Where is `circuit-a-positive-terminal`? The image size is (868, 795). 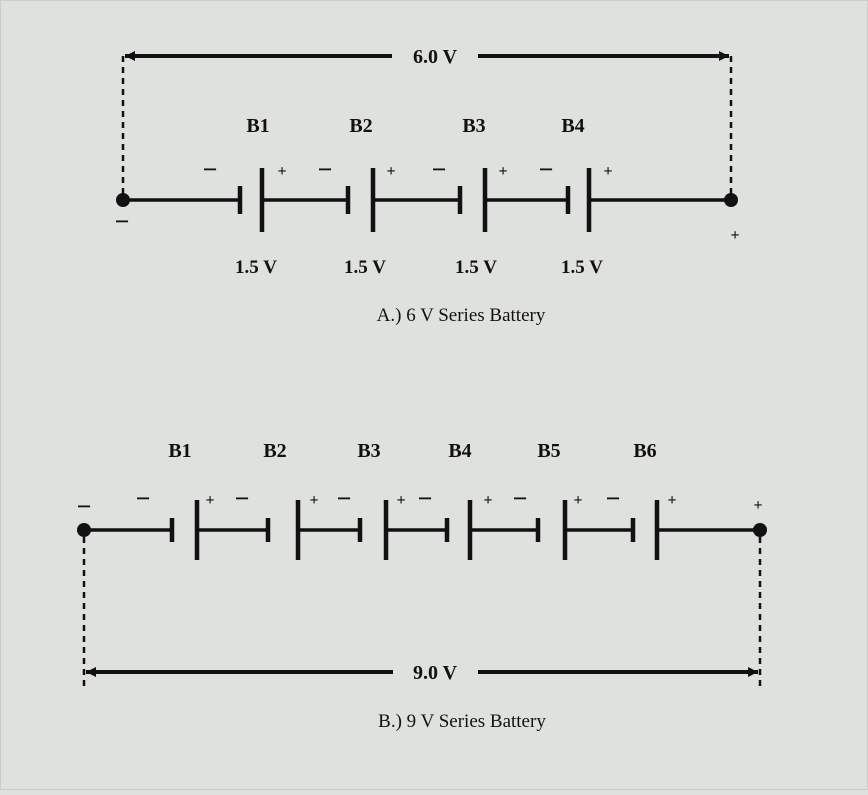 circuit-a-positive-terminal is located at coordinates (731, 200).